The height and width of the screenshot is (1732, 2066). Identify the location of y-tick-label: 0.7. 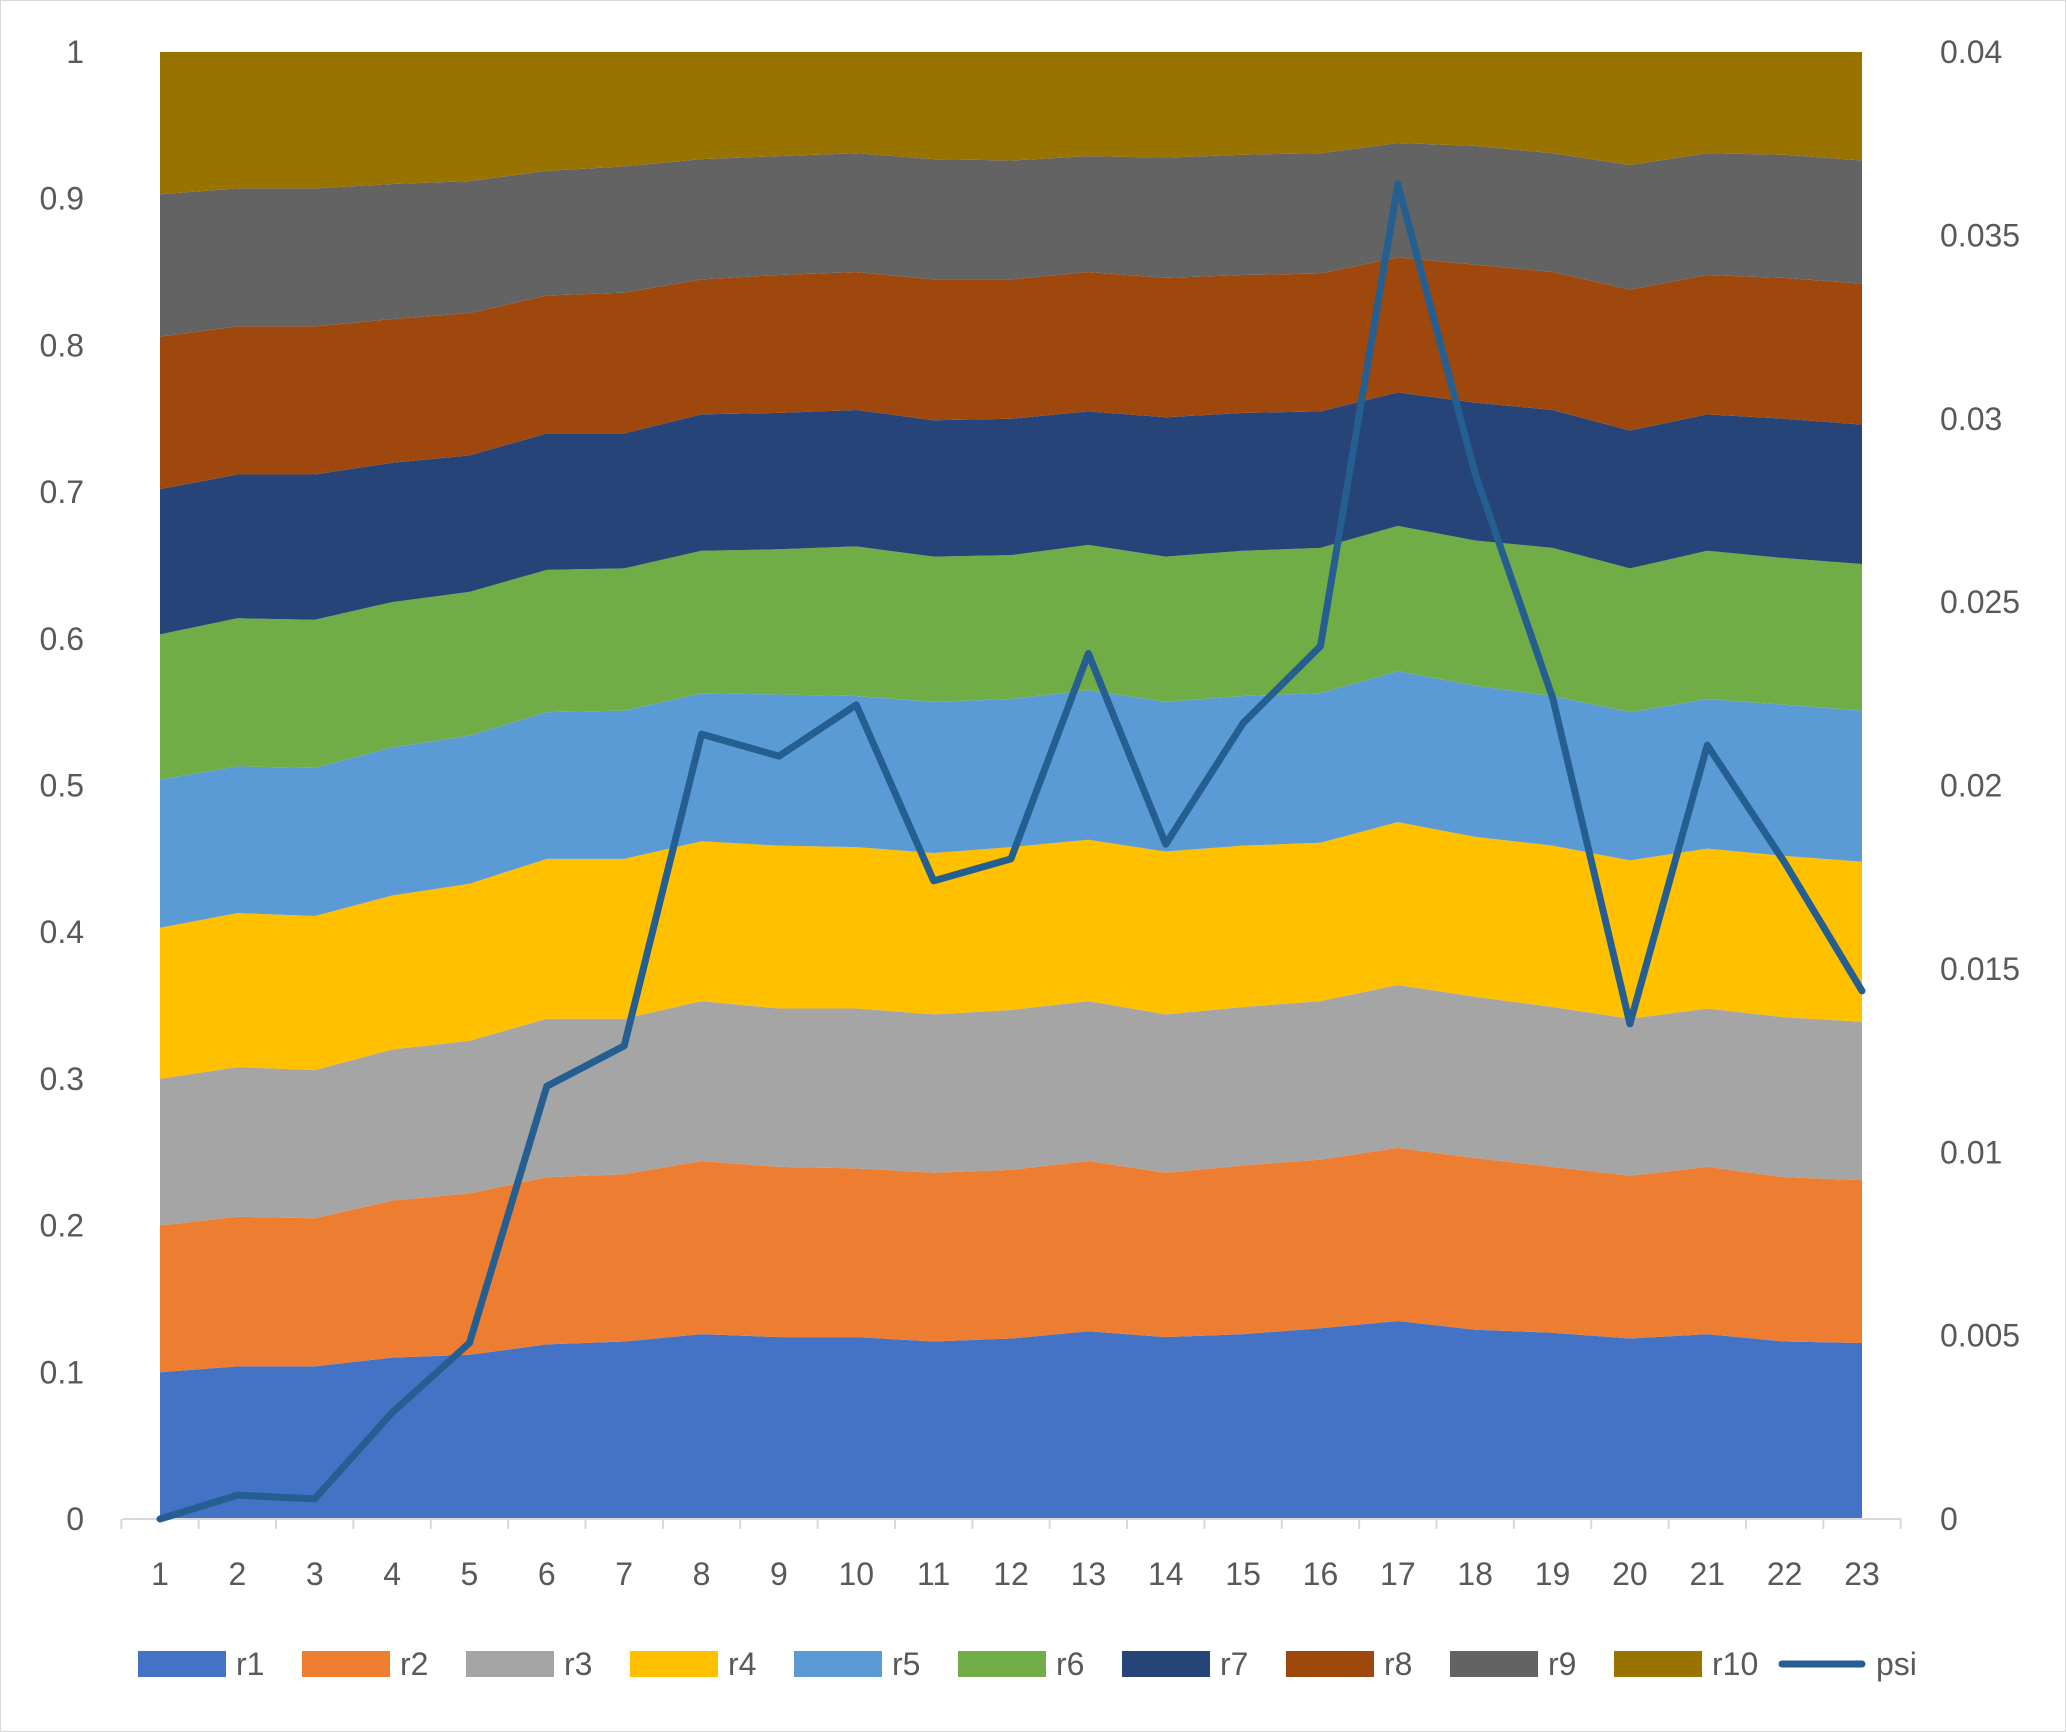
(62, 492).